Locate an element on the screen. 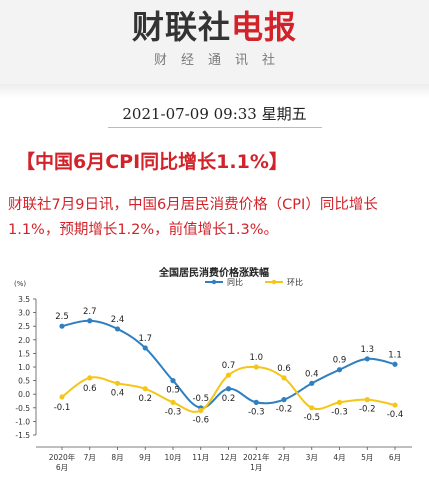 The height and width of the screenshot is (483, 429). datetime-divider is located at coordinates (215, 127).